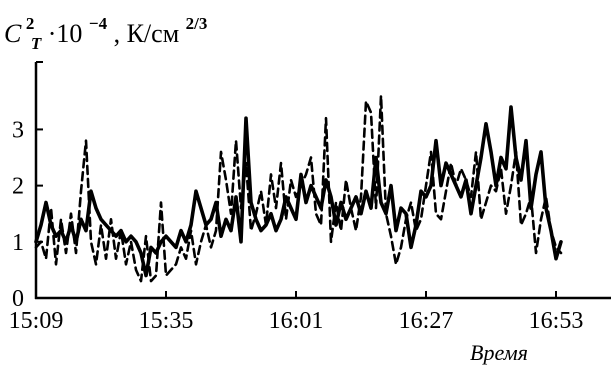  Describe the element at coordinates (18, 299) in the screenshot. I see `y-tick-label: 0` at that location.